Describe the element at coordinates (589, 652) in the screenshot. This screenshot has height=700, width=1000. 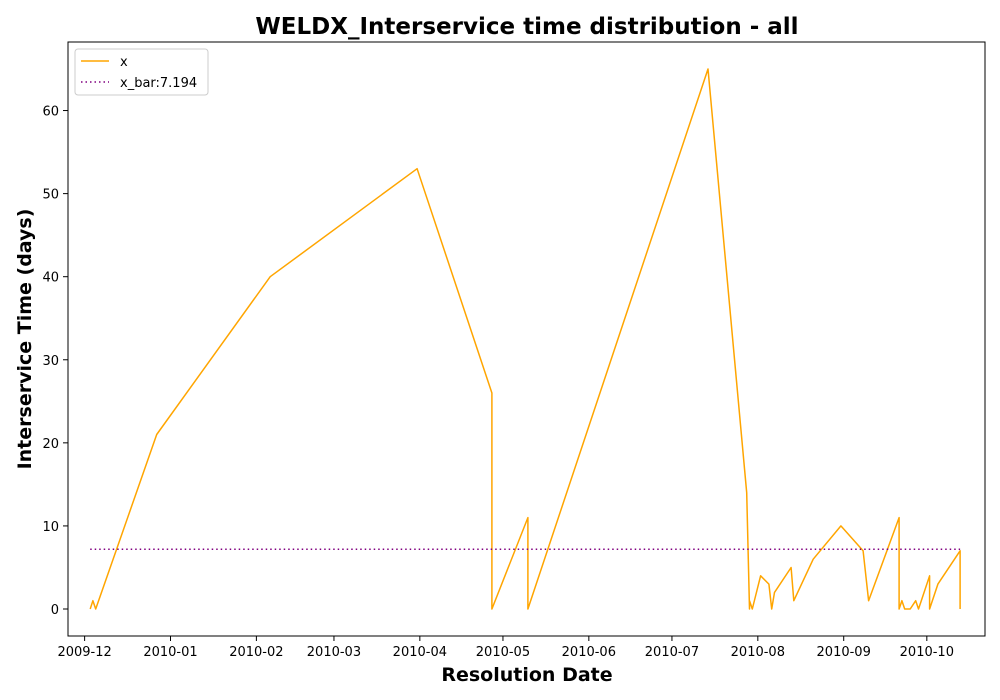
I see `x-tick-label: 2010-06` at that location.